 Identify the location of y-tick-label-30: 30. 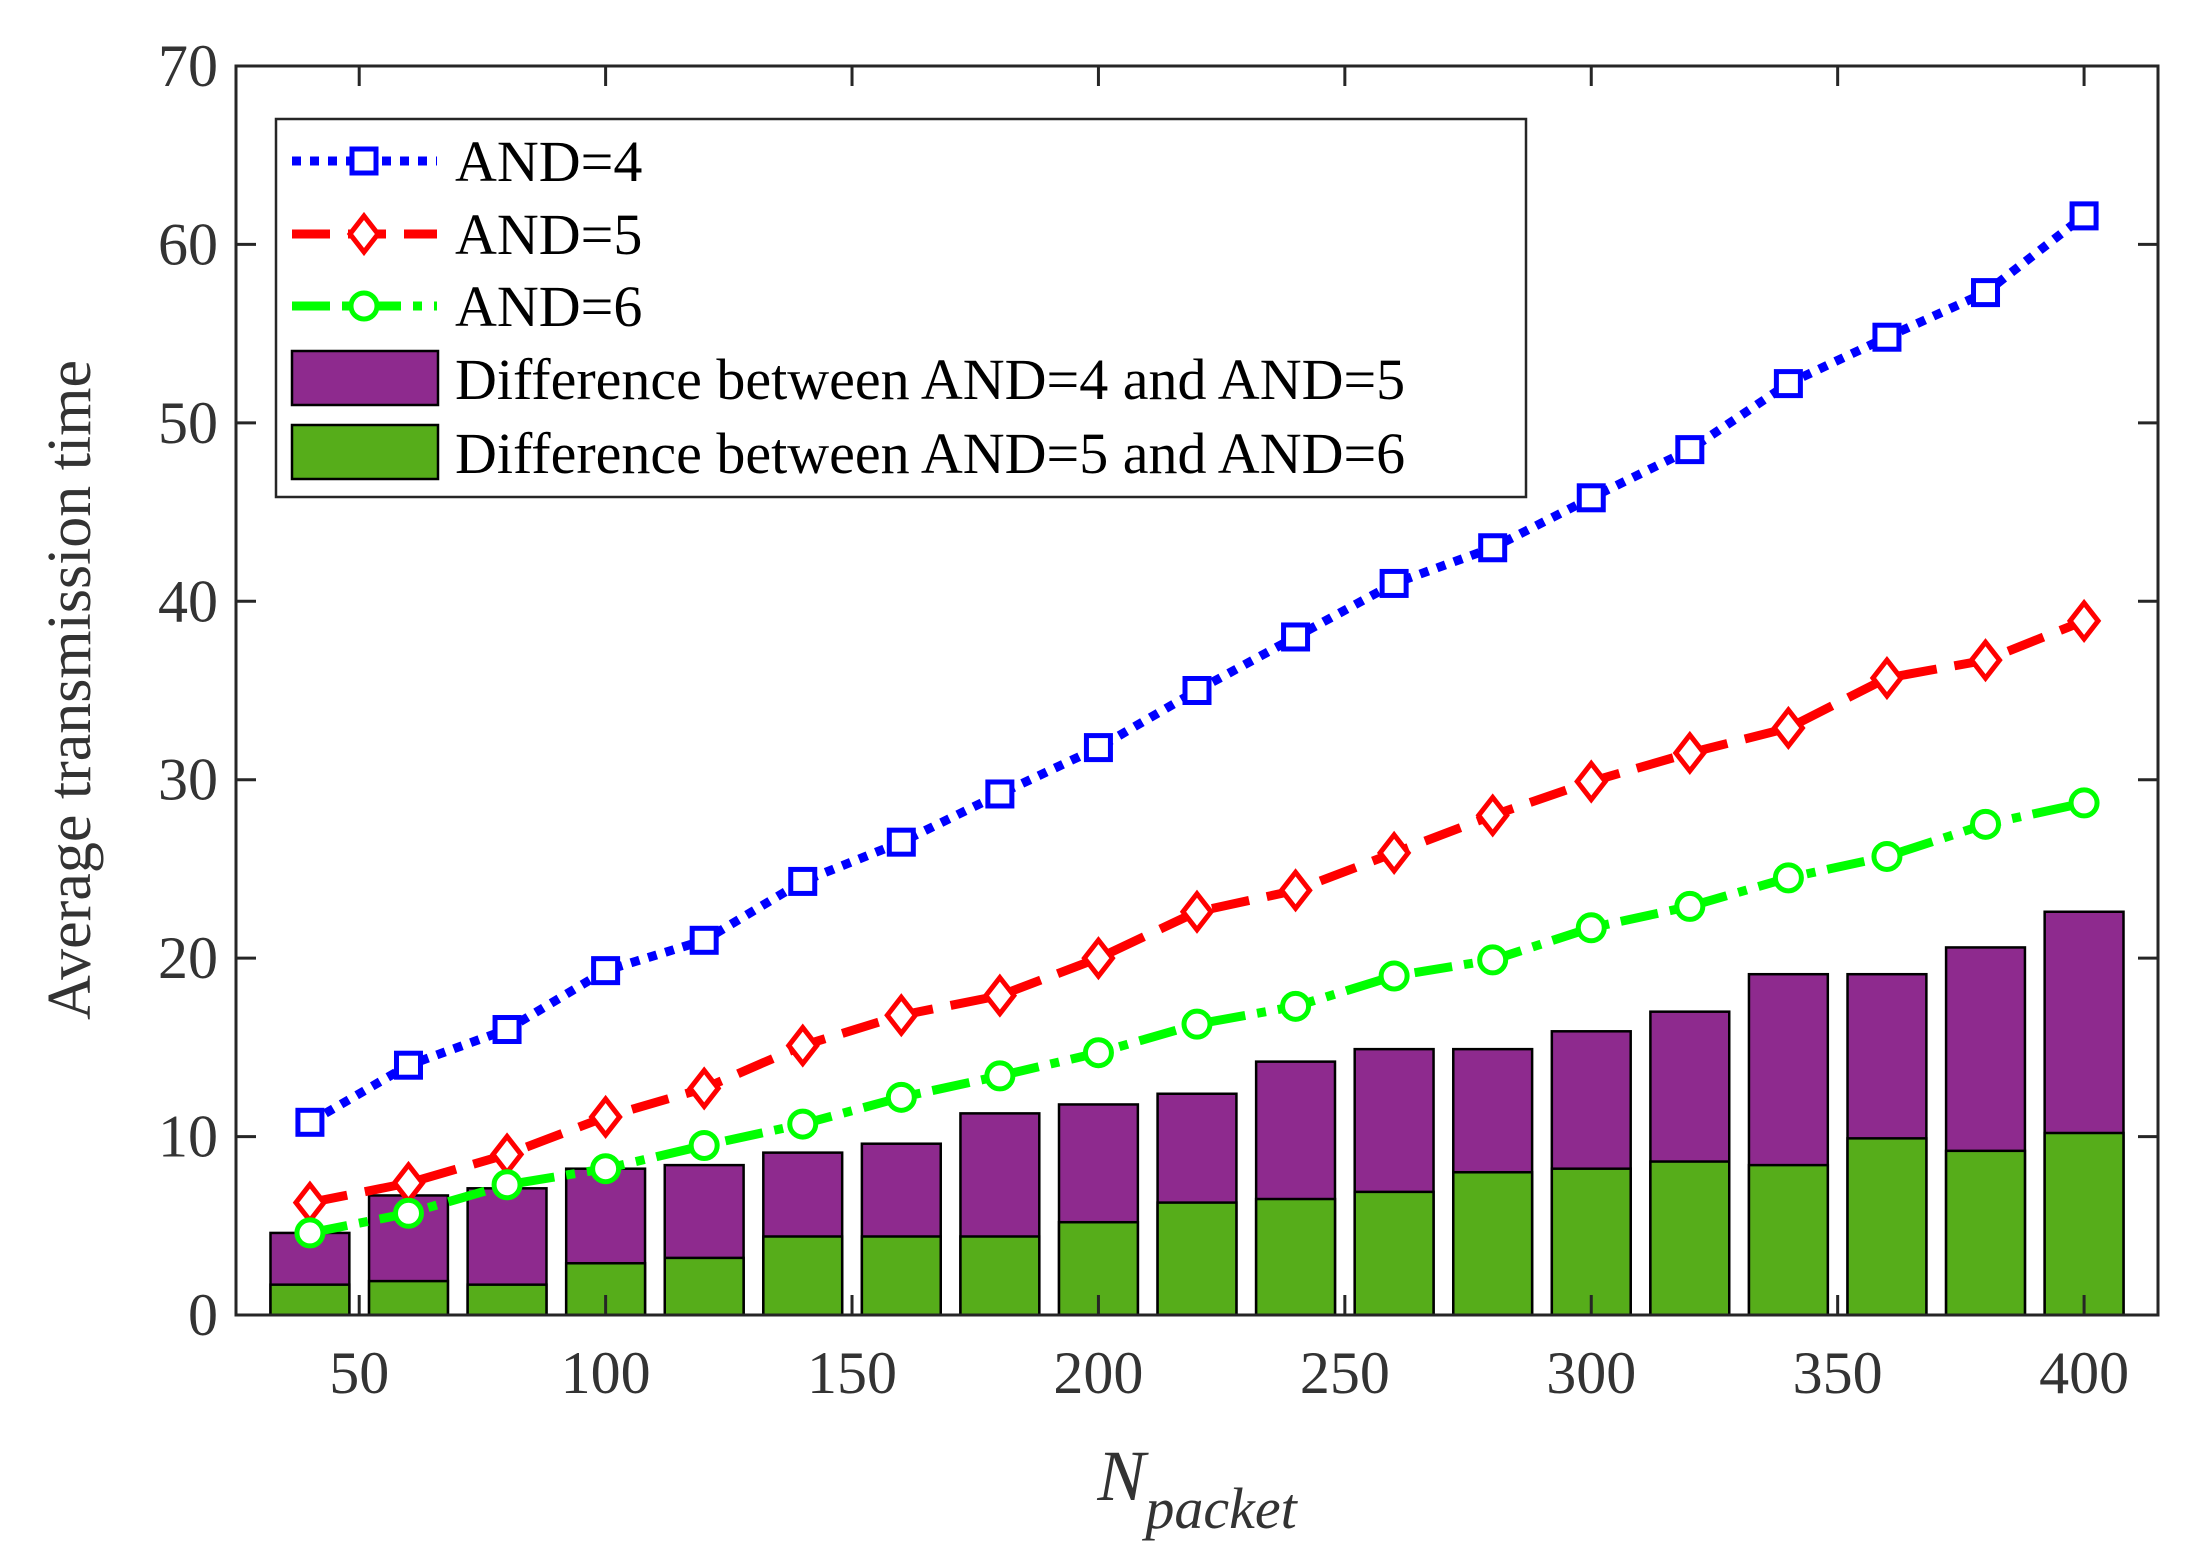
(188, 780).